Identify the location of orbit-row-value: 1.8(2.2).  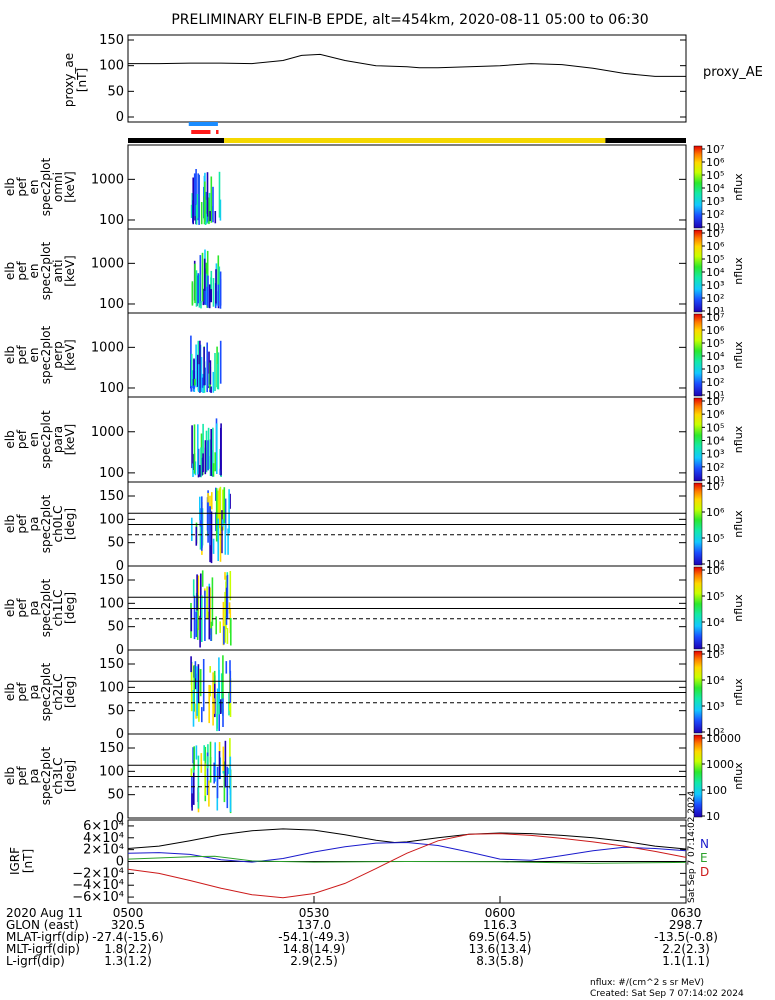
(128, 949).